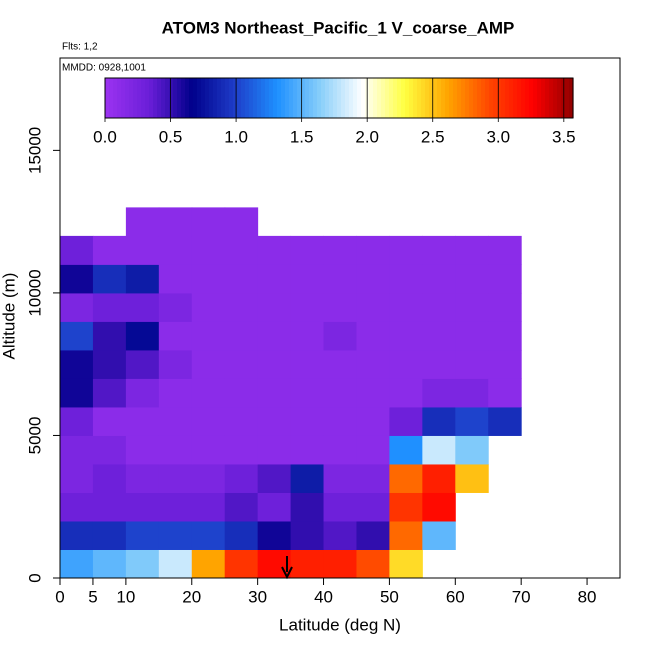 The image size is (650, 655). Describe the element at coordinates (323, 596) in the screenshot. I see `x-tick-label: 40` at that location.